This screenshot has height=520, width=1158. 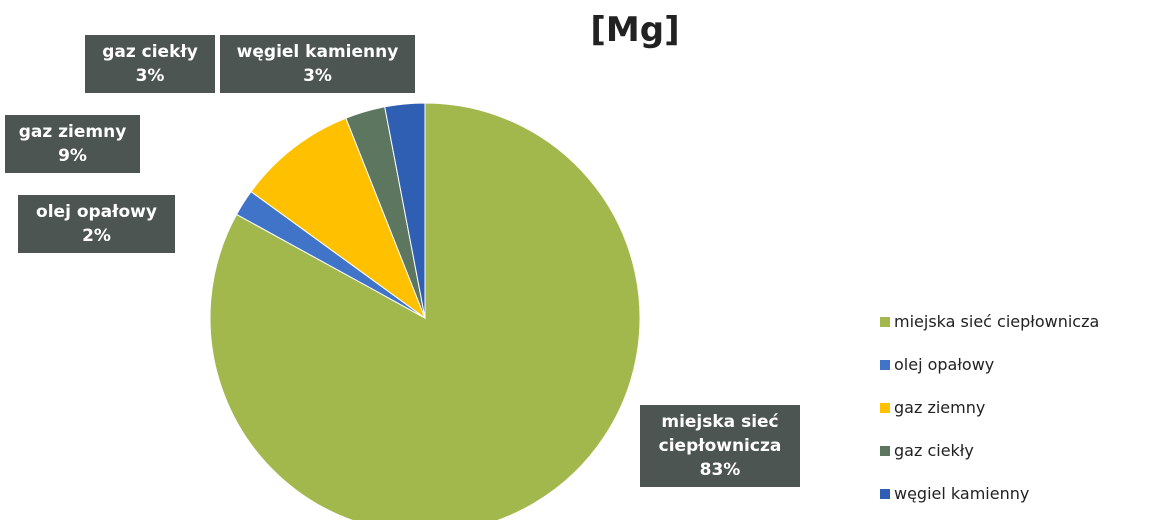 I want to click on data-label: miejska sieć ciepłownicza 83%, so click(x=720, y=446).